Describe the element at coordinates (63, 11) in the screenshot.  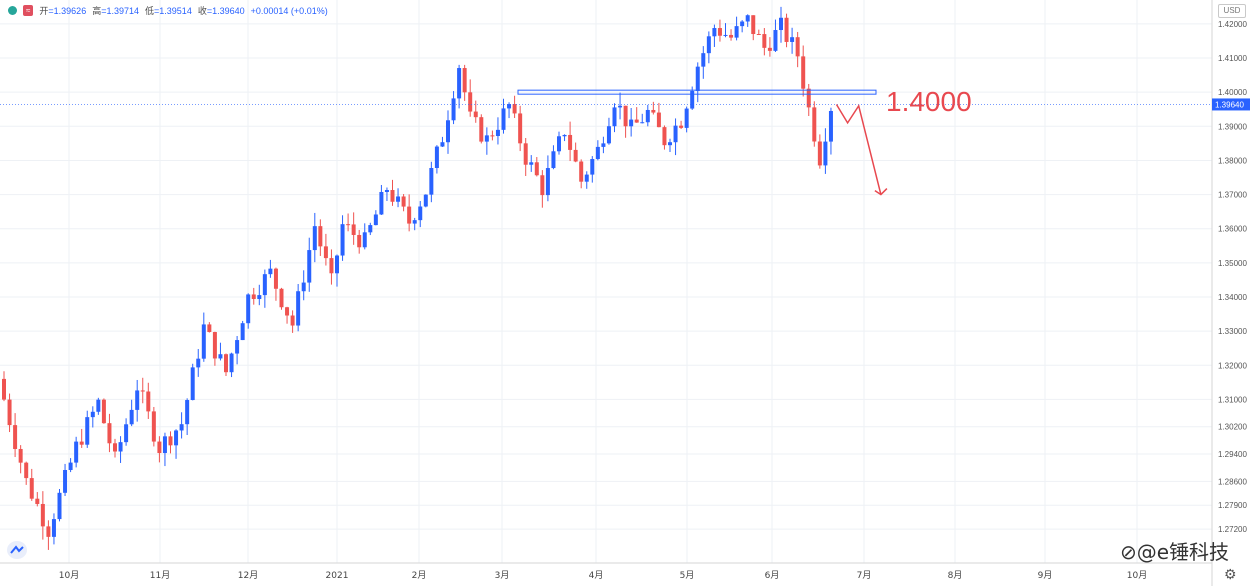
I see `open-label: 开=1.39626` at that location.